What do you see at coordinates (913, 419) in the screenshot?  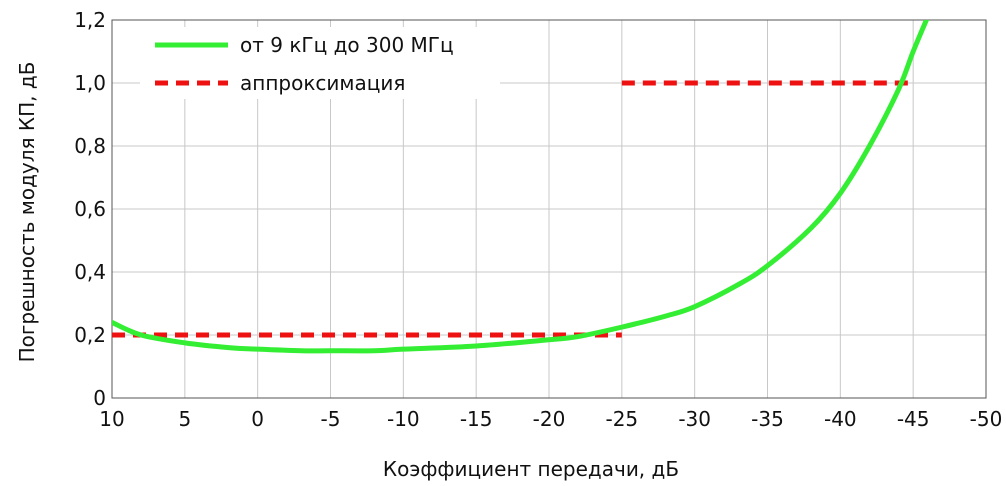 I see `x-tick-label: -45` at bounding box center [913, 419].